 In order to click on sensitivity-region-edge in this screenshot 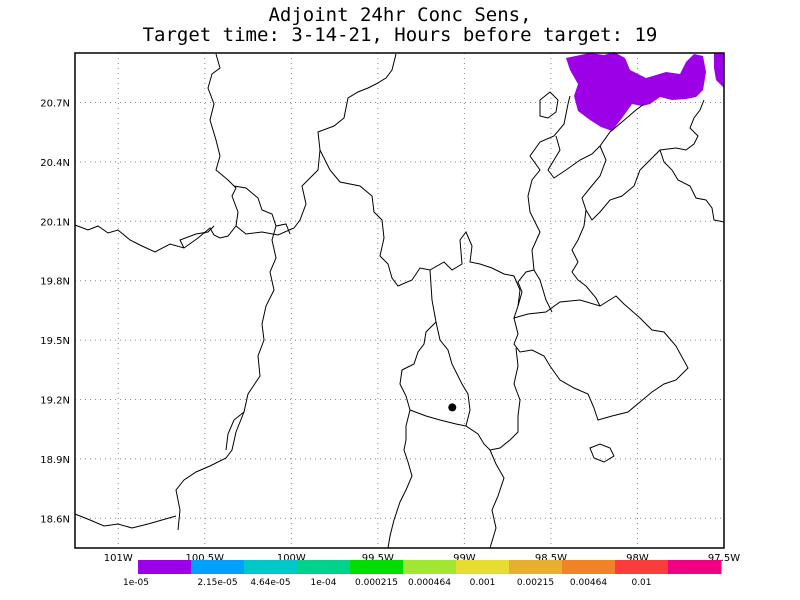, I will do `click(719, 70)`.